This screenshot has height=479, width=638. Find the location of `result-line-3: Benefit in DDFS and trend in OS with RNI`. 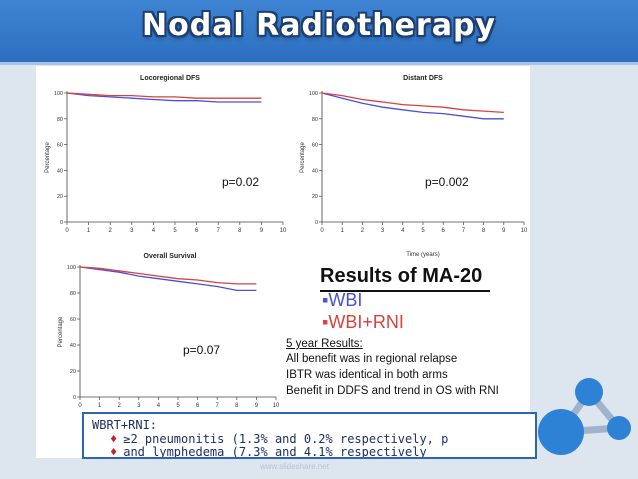

result-line-3: Benefit in DDFS and trend in OS with RNI is located at coordinates (392, 391).